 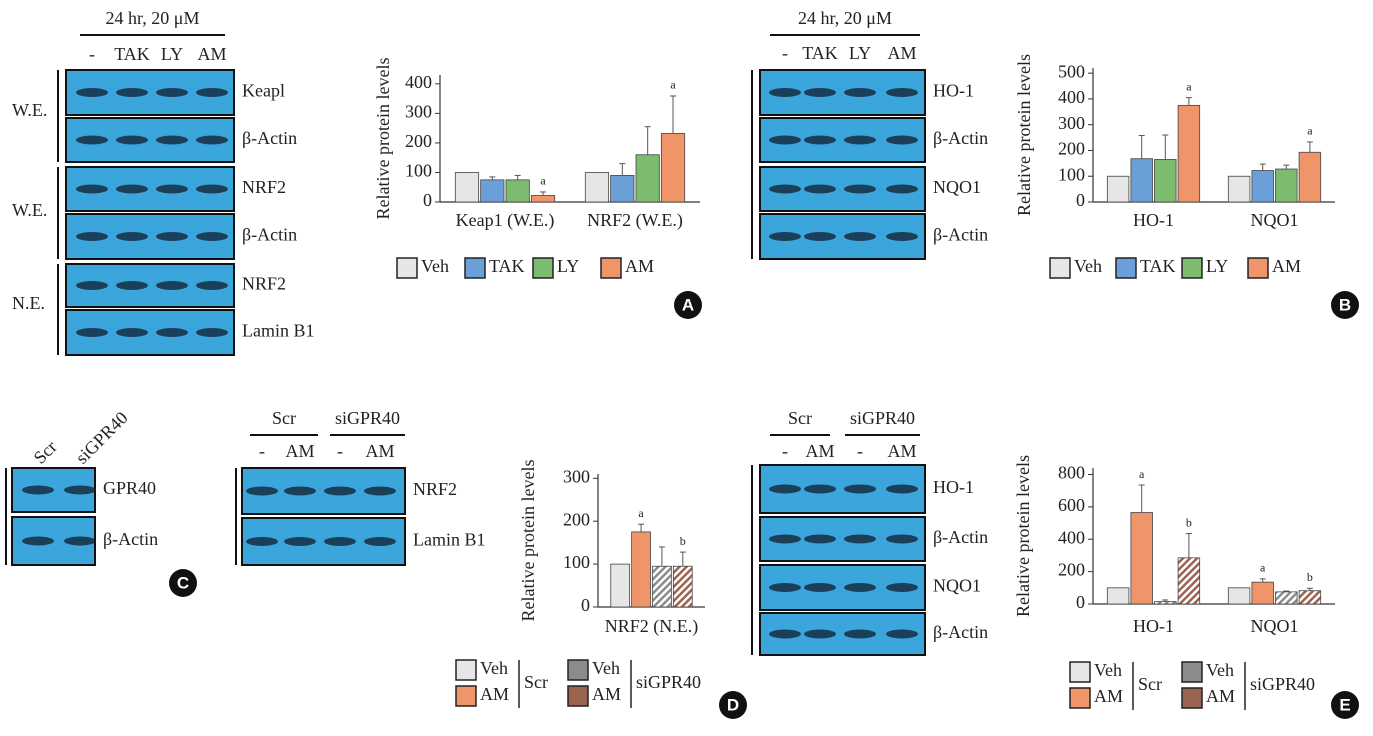 What do you see at coordinates (953, 91) in the screenshot?
I see `row-label: HO-1` at bounding box center [953, 91].